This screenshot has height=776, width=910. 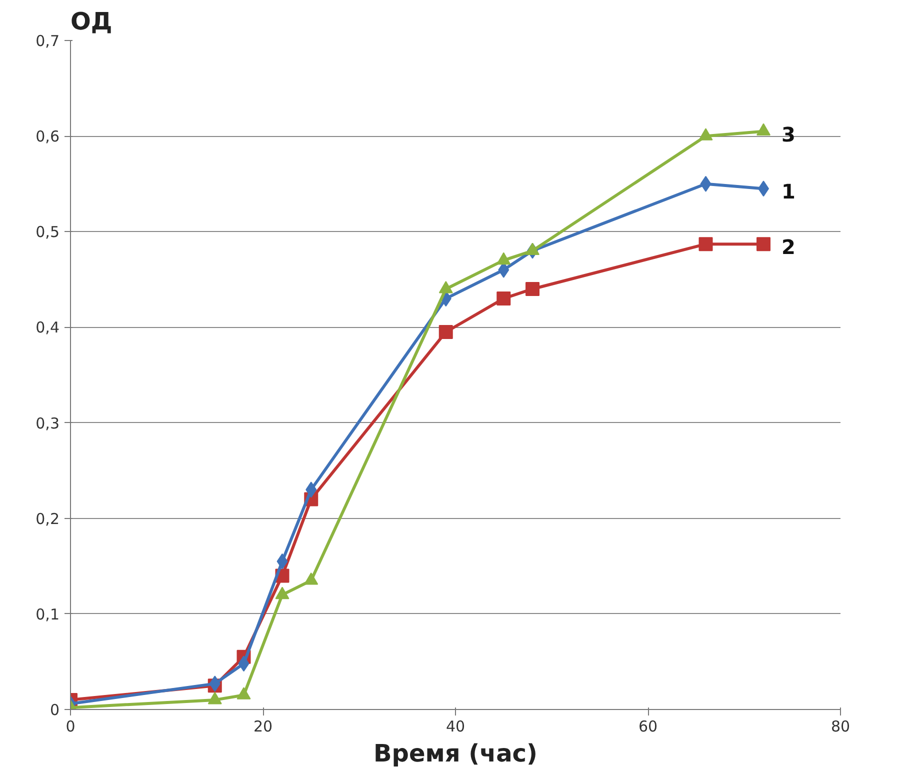 What do you see at coordinates (48, 327) in the screenshot?
I see `y-tick-label: 0,4` at bounding box center [48, 327].